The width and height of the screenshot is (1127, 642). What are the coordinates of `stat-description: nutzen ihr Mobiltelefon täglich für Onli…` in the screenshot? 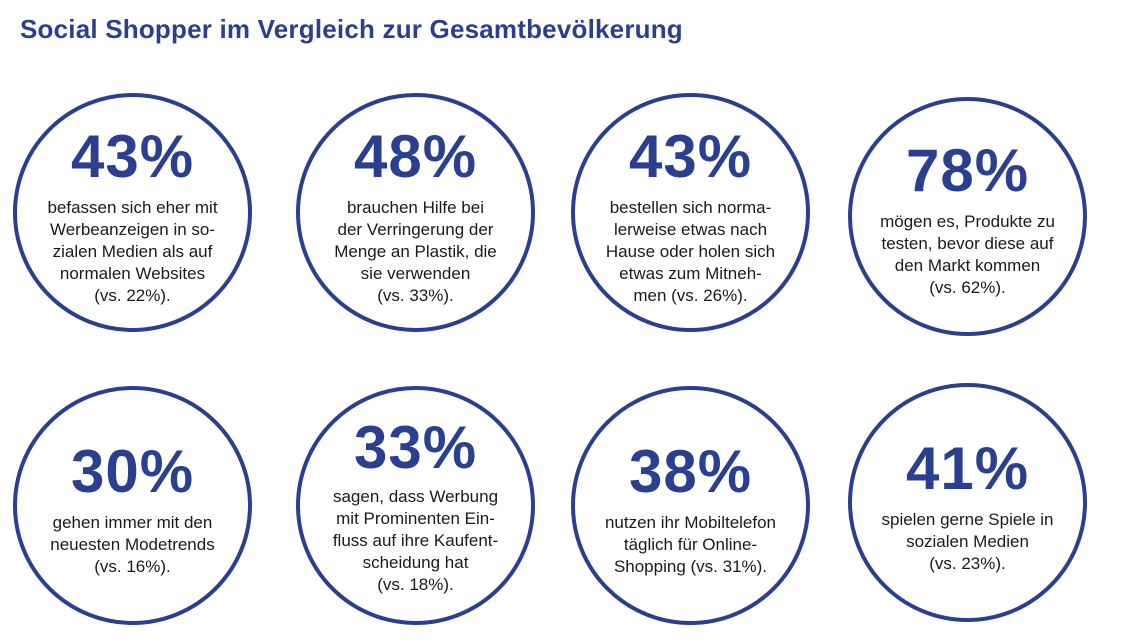 It's located at (690, 544).